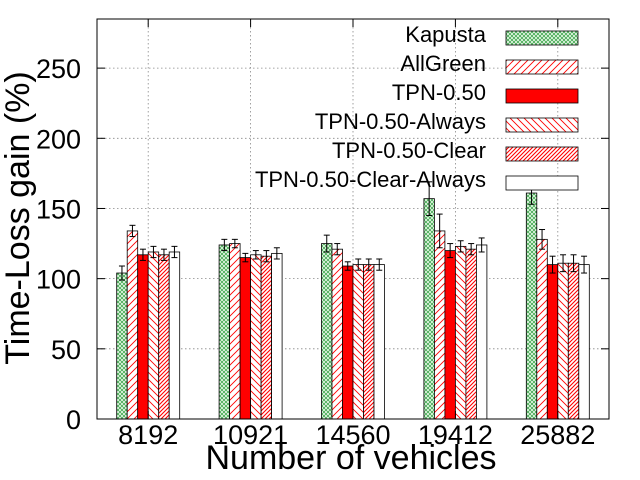 The image size is (640, 480). I want to click on x-tick-label: 8192, so click(148, 435).